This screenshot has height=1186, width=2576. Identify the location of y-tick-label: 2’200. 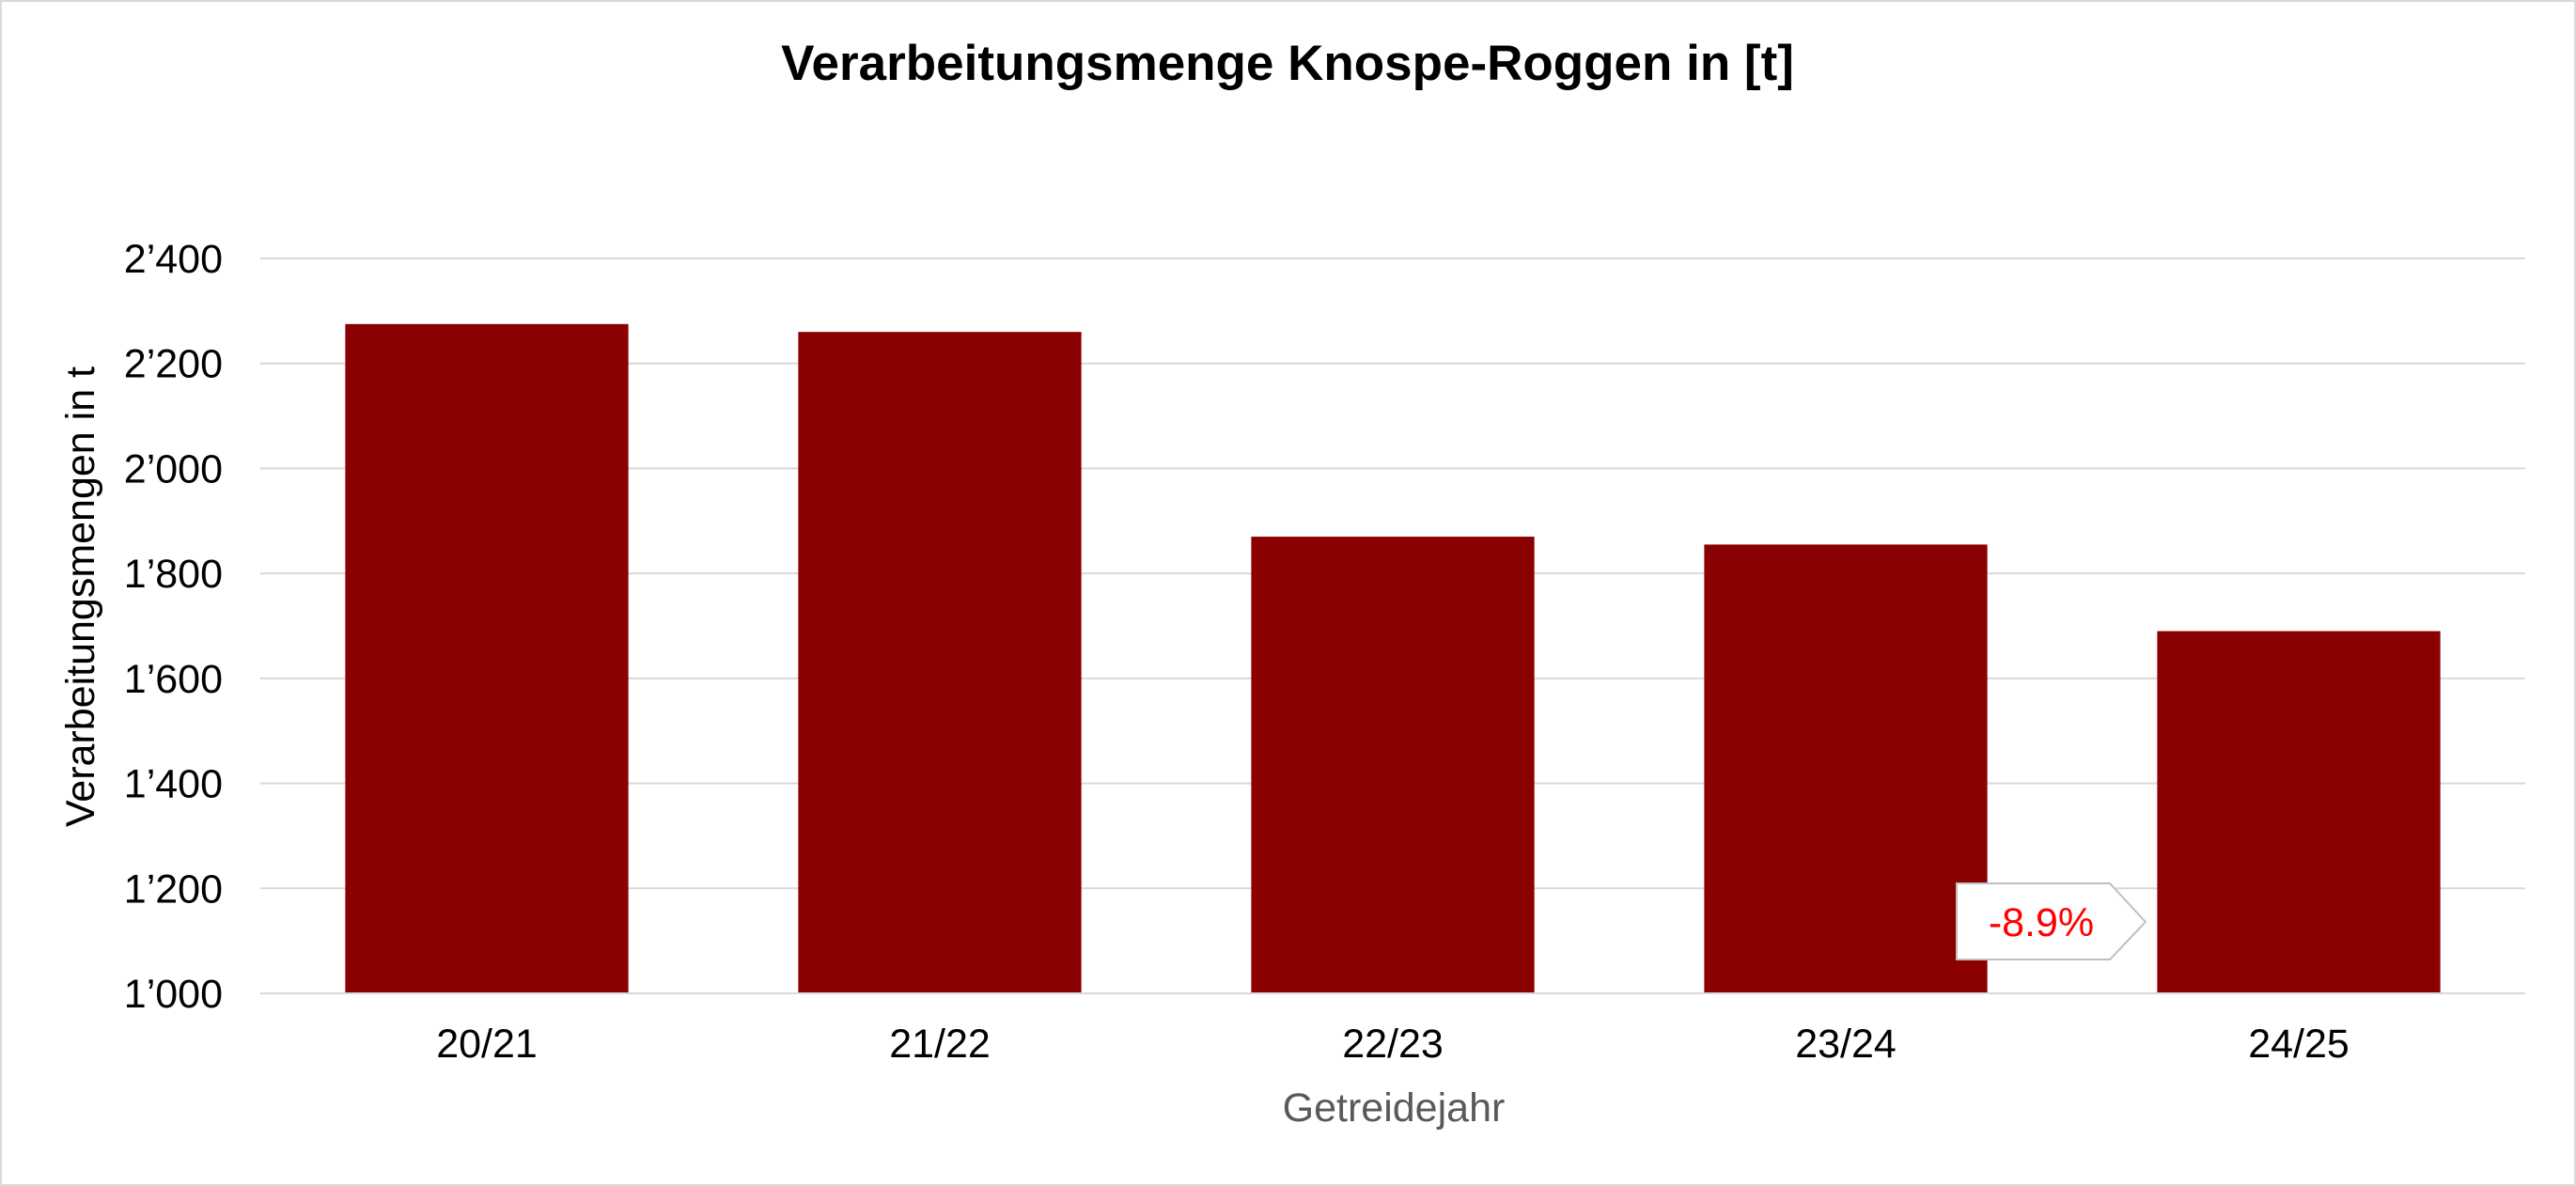
(173, 364).